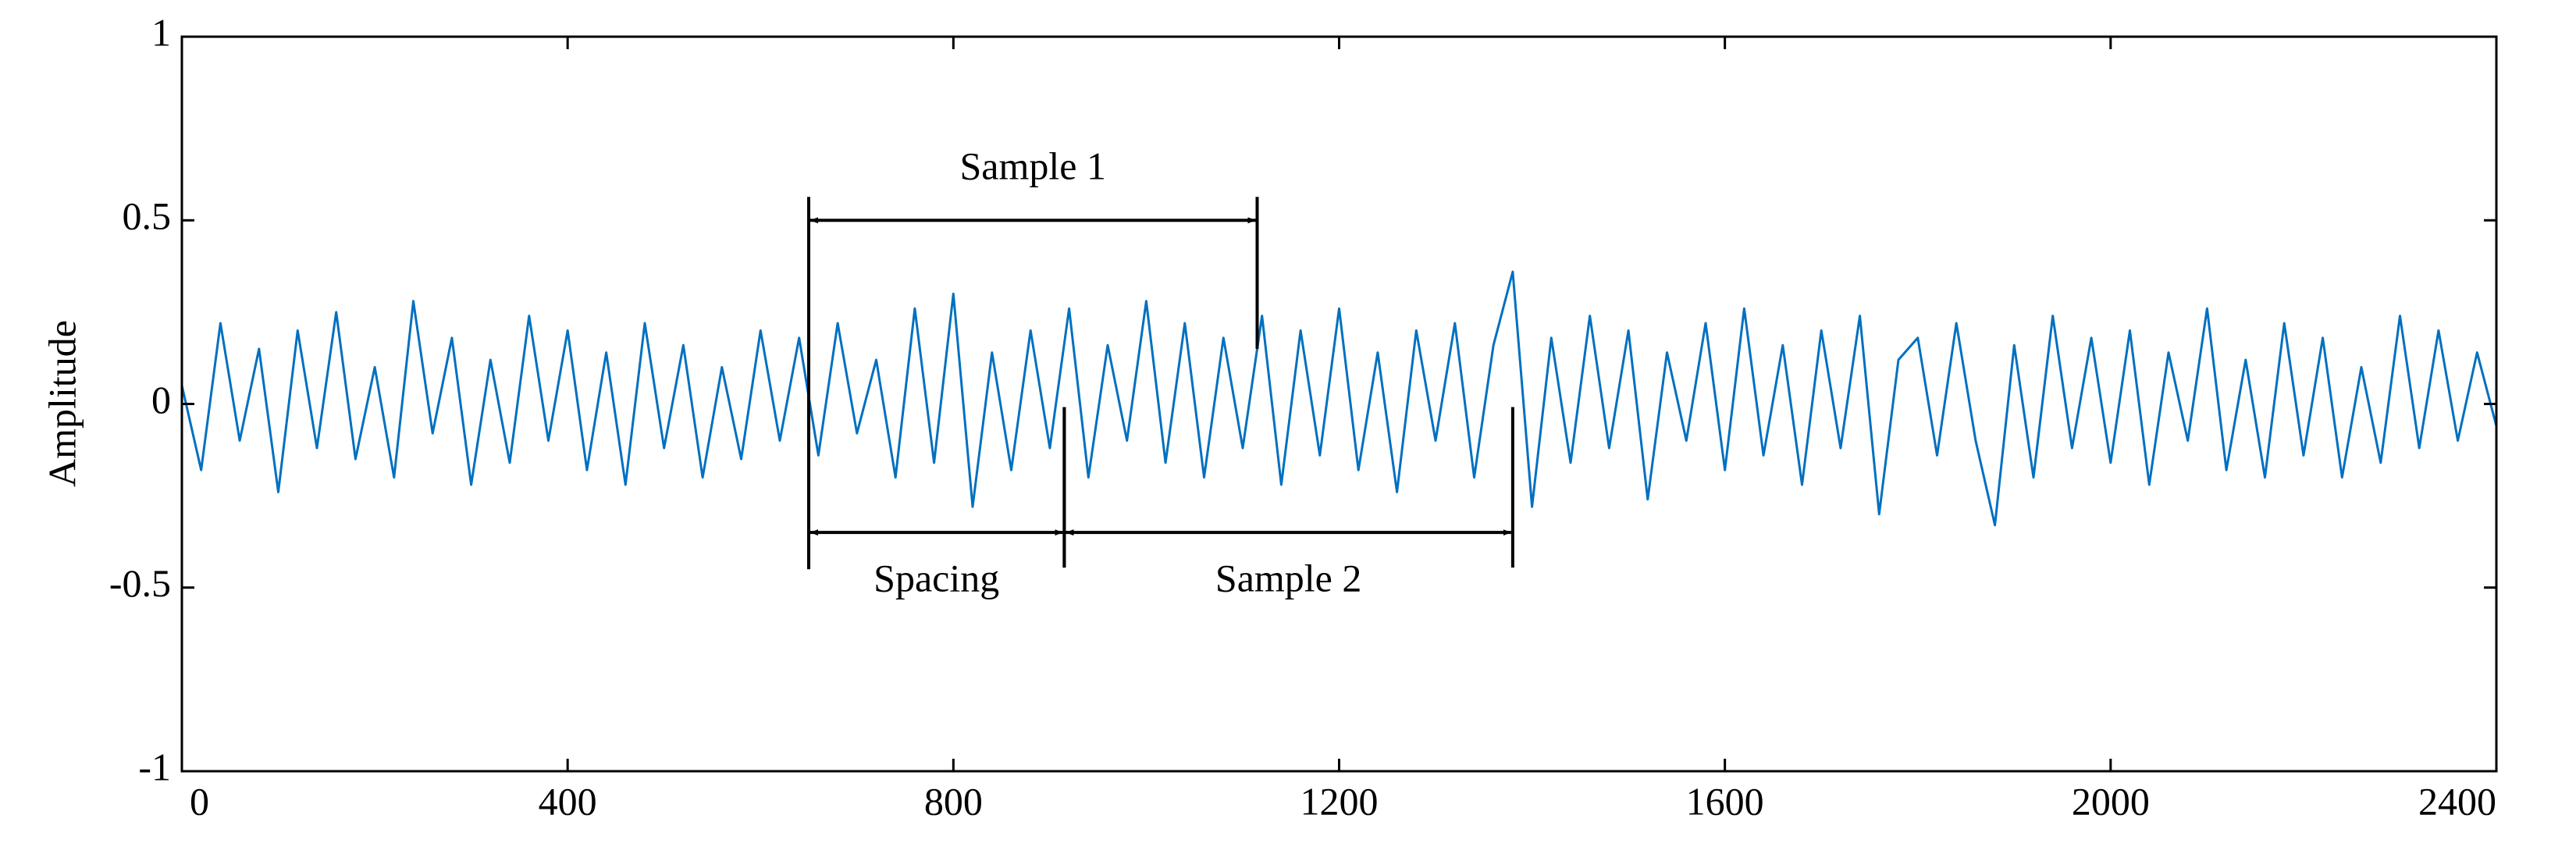 The height and width of the screenshot is (868, 2576). I want to click on x-tick-label: 2000, so click(2111, 801).